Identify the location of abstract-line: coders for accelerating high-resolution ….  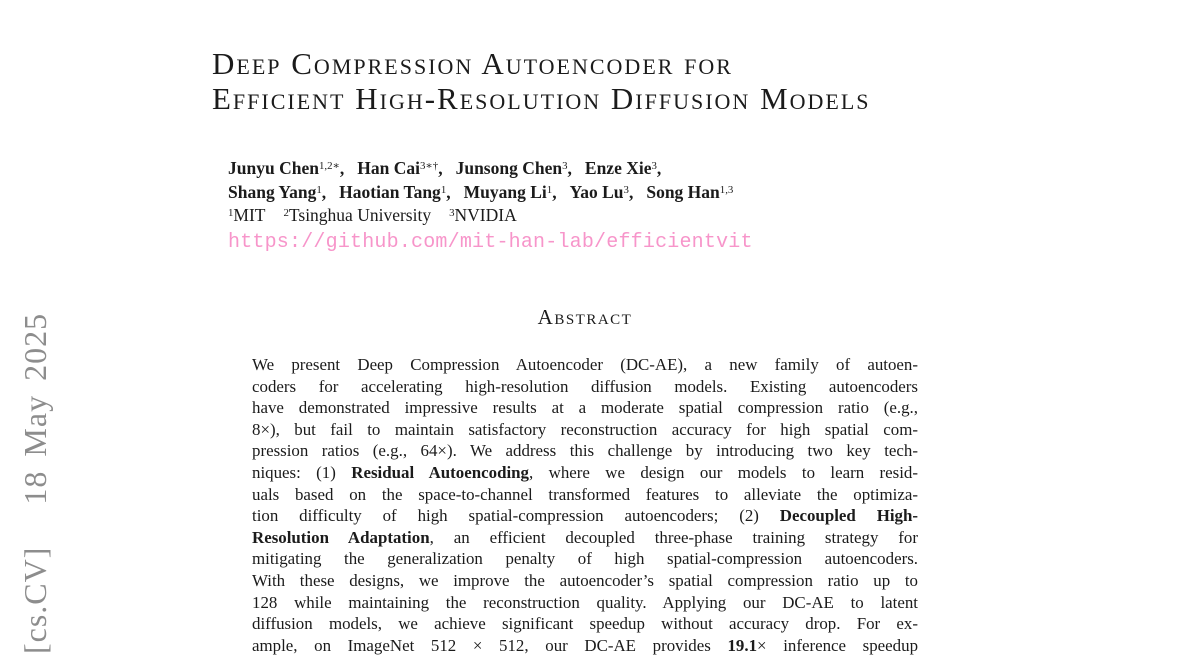
(585, 386).